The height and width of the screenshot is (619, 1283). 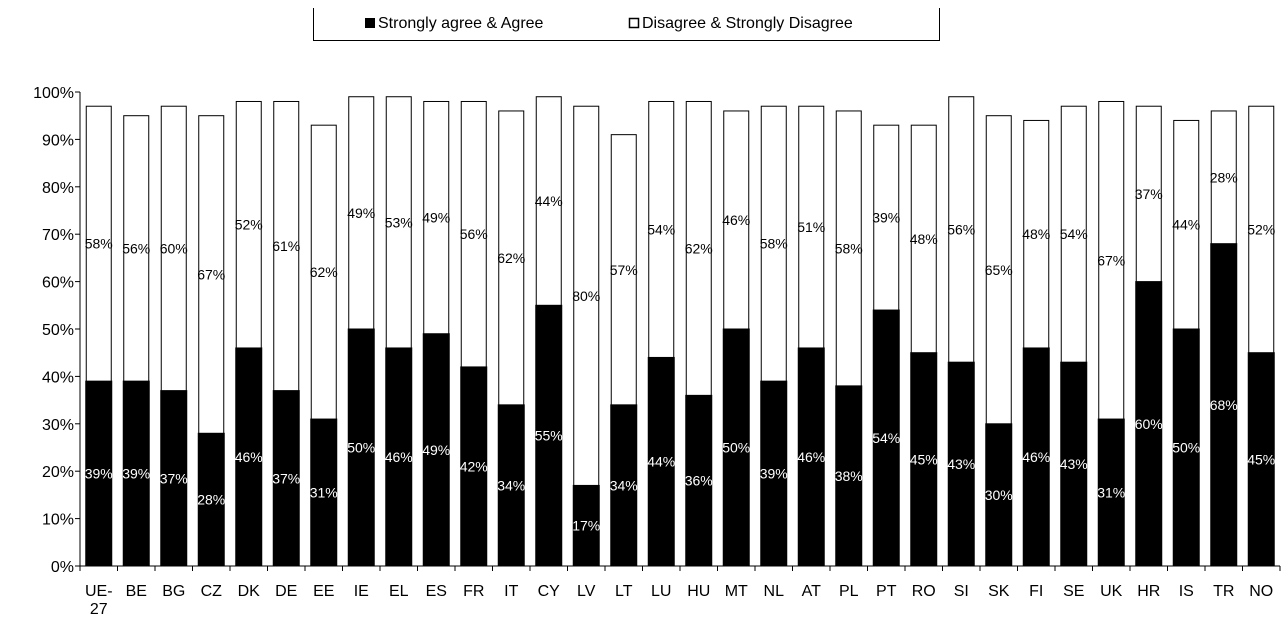 What do you see at coordinates (1036, 591) in the screenshot?
I see `x-tick-label: FI` at bounding box center [1036, 591].